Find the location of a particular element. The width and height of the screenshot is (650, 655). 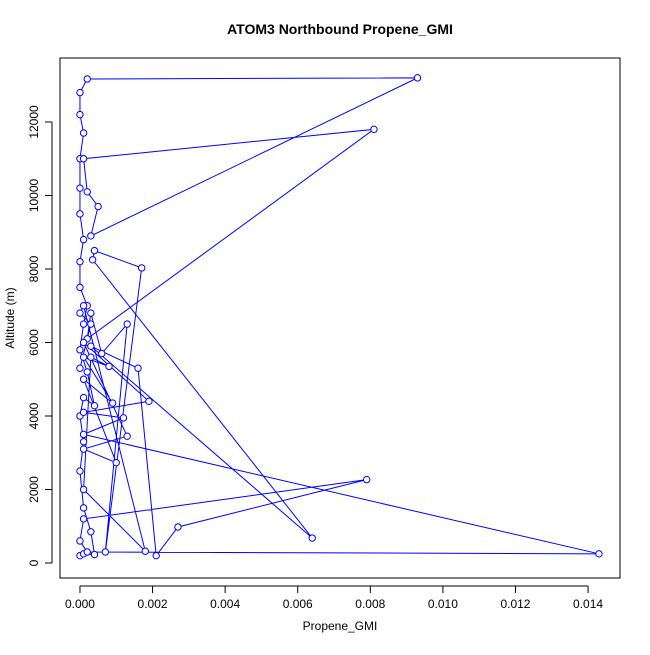

y-tick-label: 0 is located at coordinates (34, 562).